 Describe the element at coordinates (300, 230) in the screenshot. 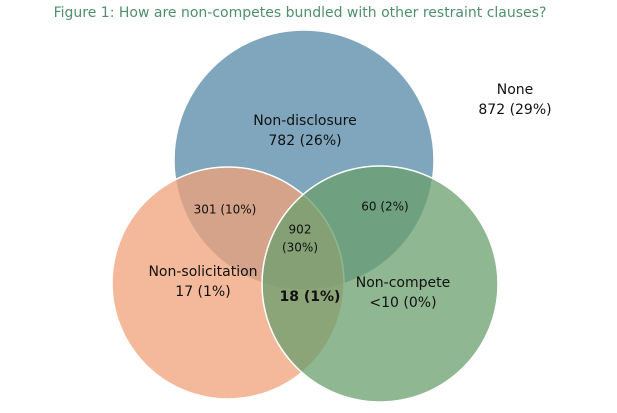

I see `overlap-count: 902` at that location.